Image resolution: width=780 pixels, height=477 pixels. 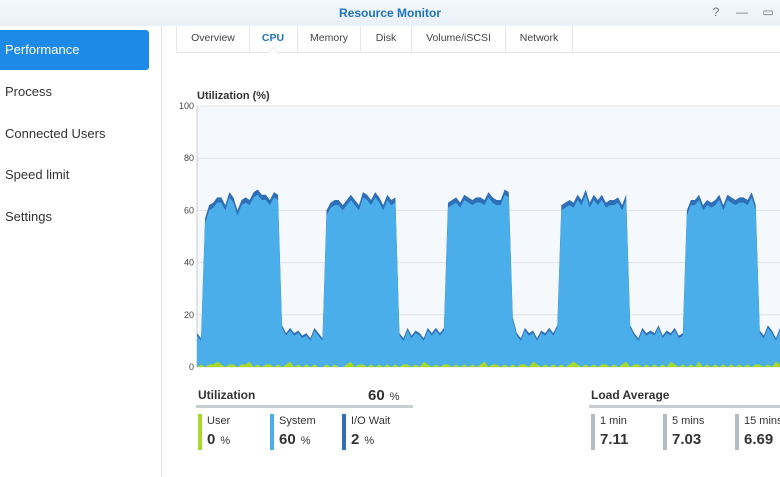 I want to click on system-color-bar, so click(x=272, y=432).